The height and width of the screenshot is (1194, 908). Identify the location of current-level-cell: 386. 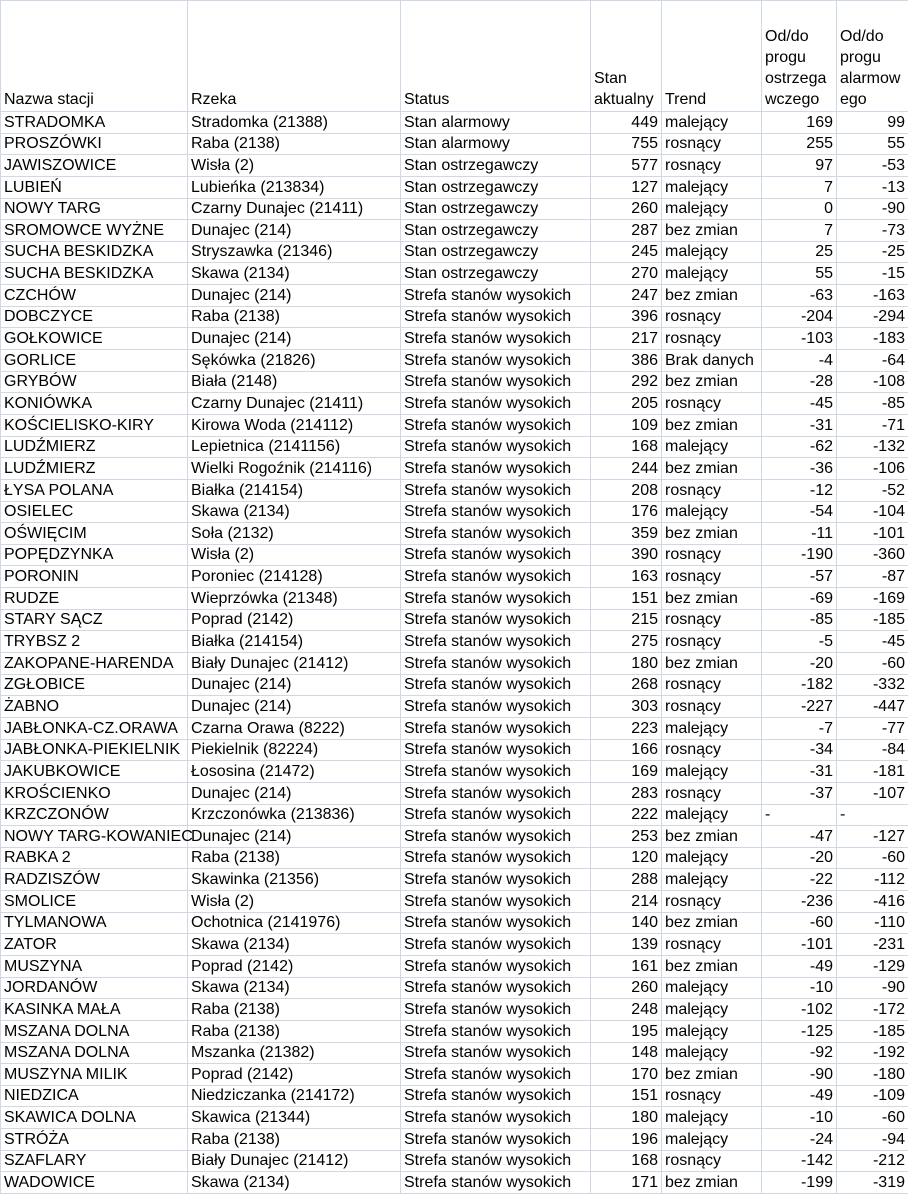
(626, 361).